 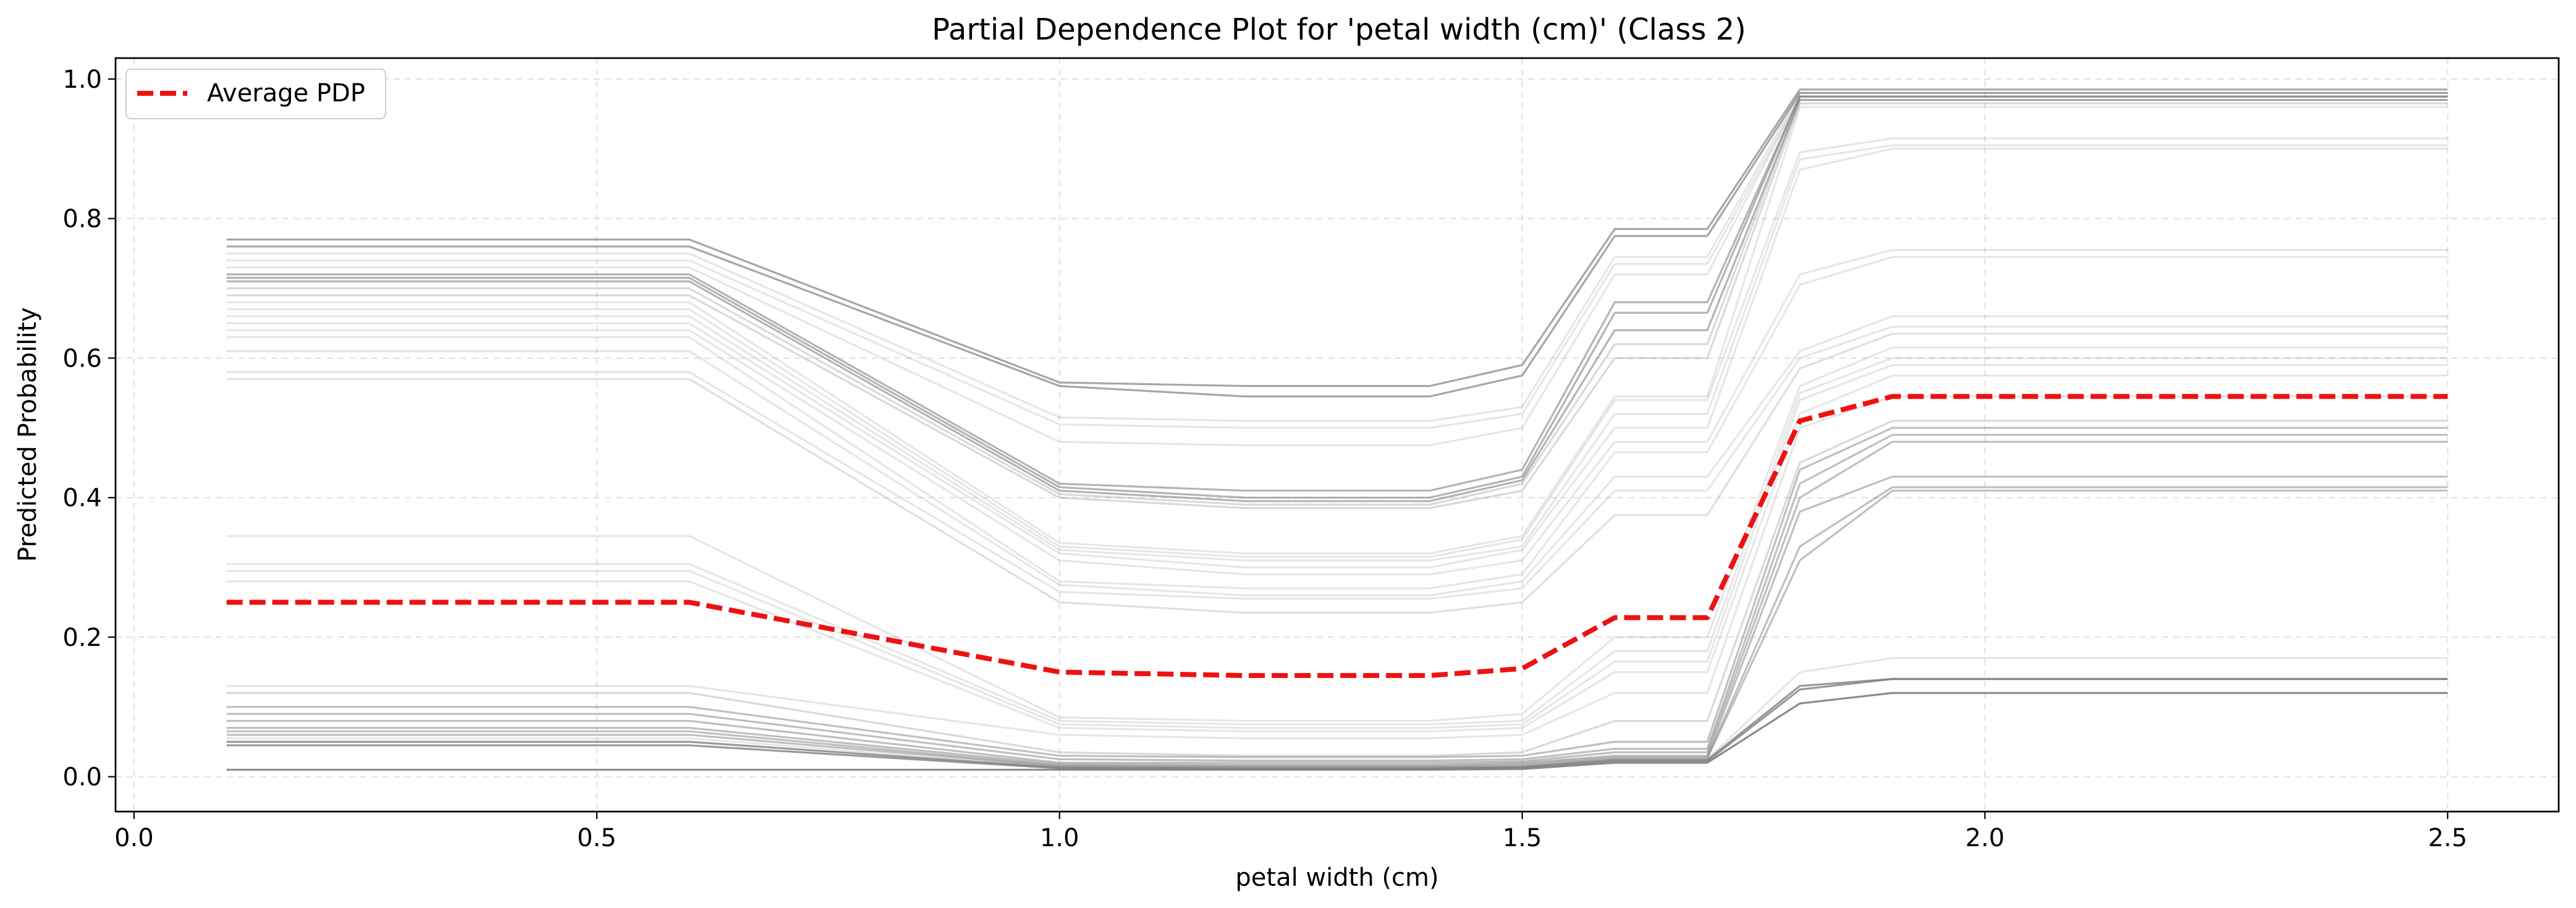 What do you see at coordinates (28, 434) in the screenshot?
I see `y-axis-title: Predicted Probability` at bounding box center [28, 434].